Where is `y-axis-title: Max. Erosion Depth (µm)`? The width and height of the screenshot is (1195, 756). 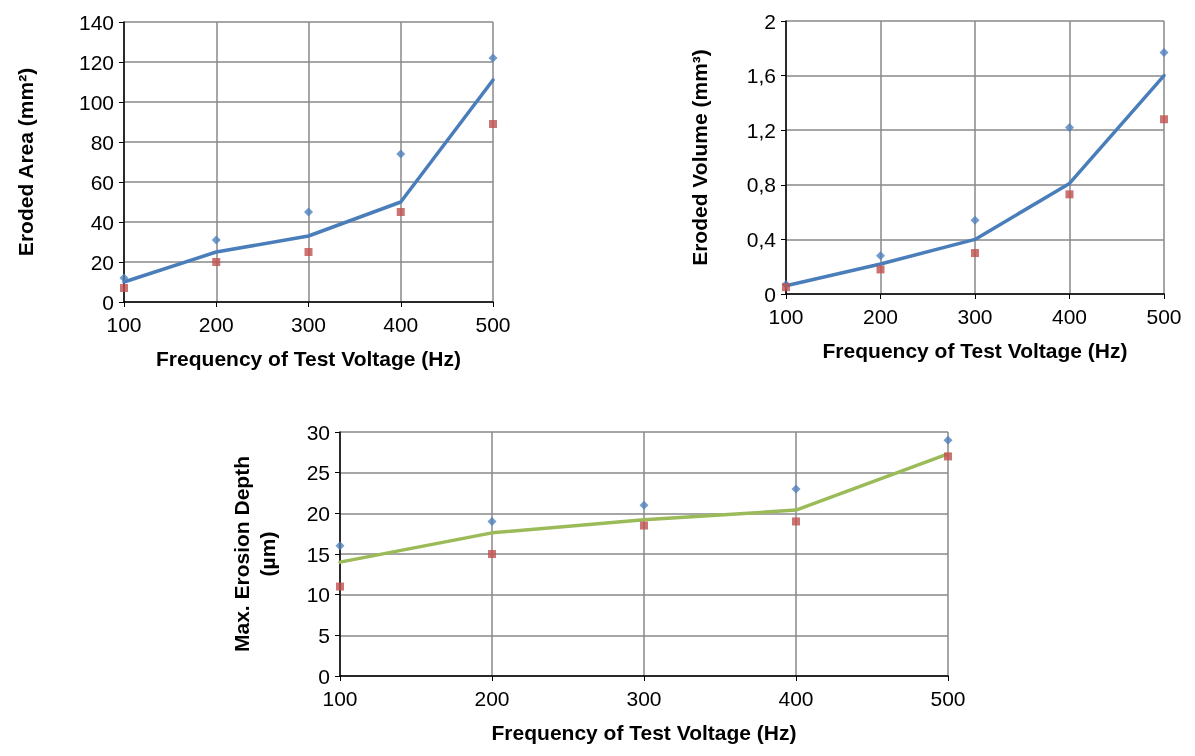
y-axis-title: Max. Erosion Depth (µm) is located at coordinates (254, 554).